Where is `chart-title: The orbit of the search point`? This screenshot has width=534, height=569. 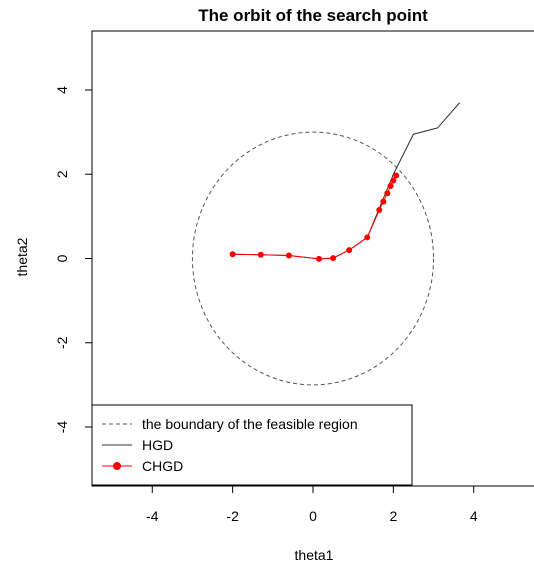 chart-title: The orbit of the search point is located at coordinates (313, 15).